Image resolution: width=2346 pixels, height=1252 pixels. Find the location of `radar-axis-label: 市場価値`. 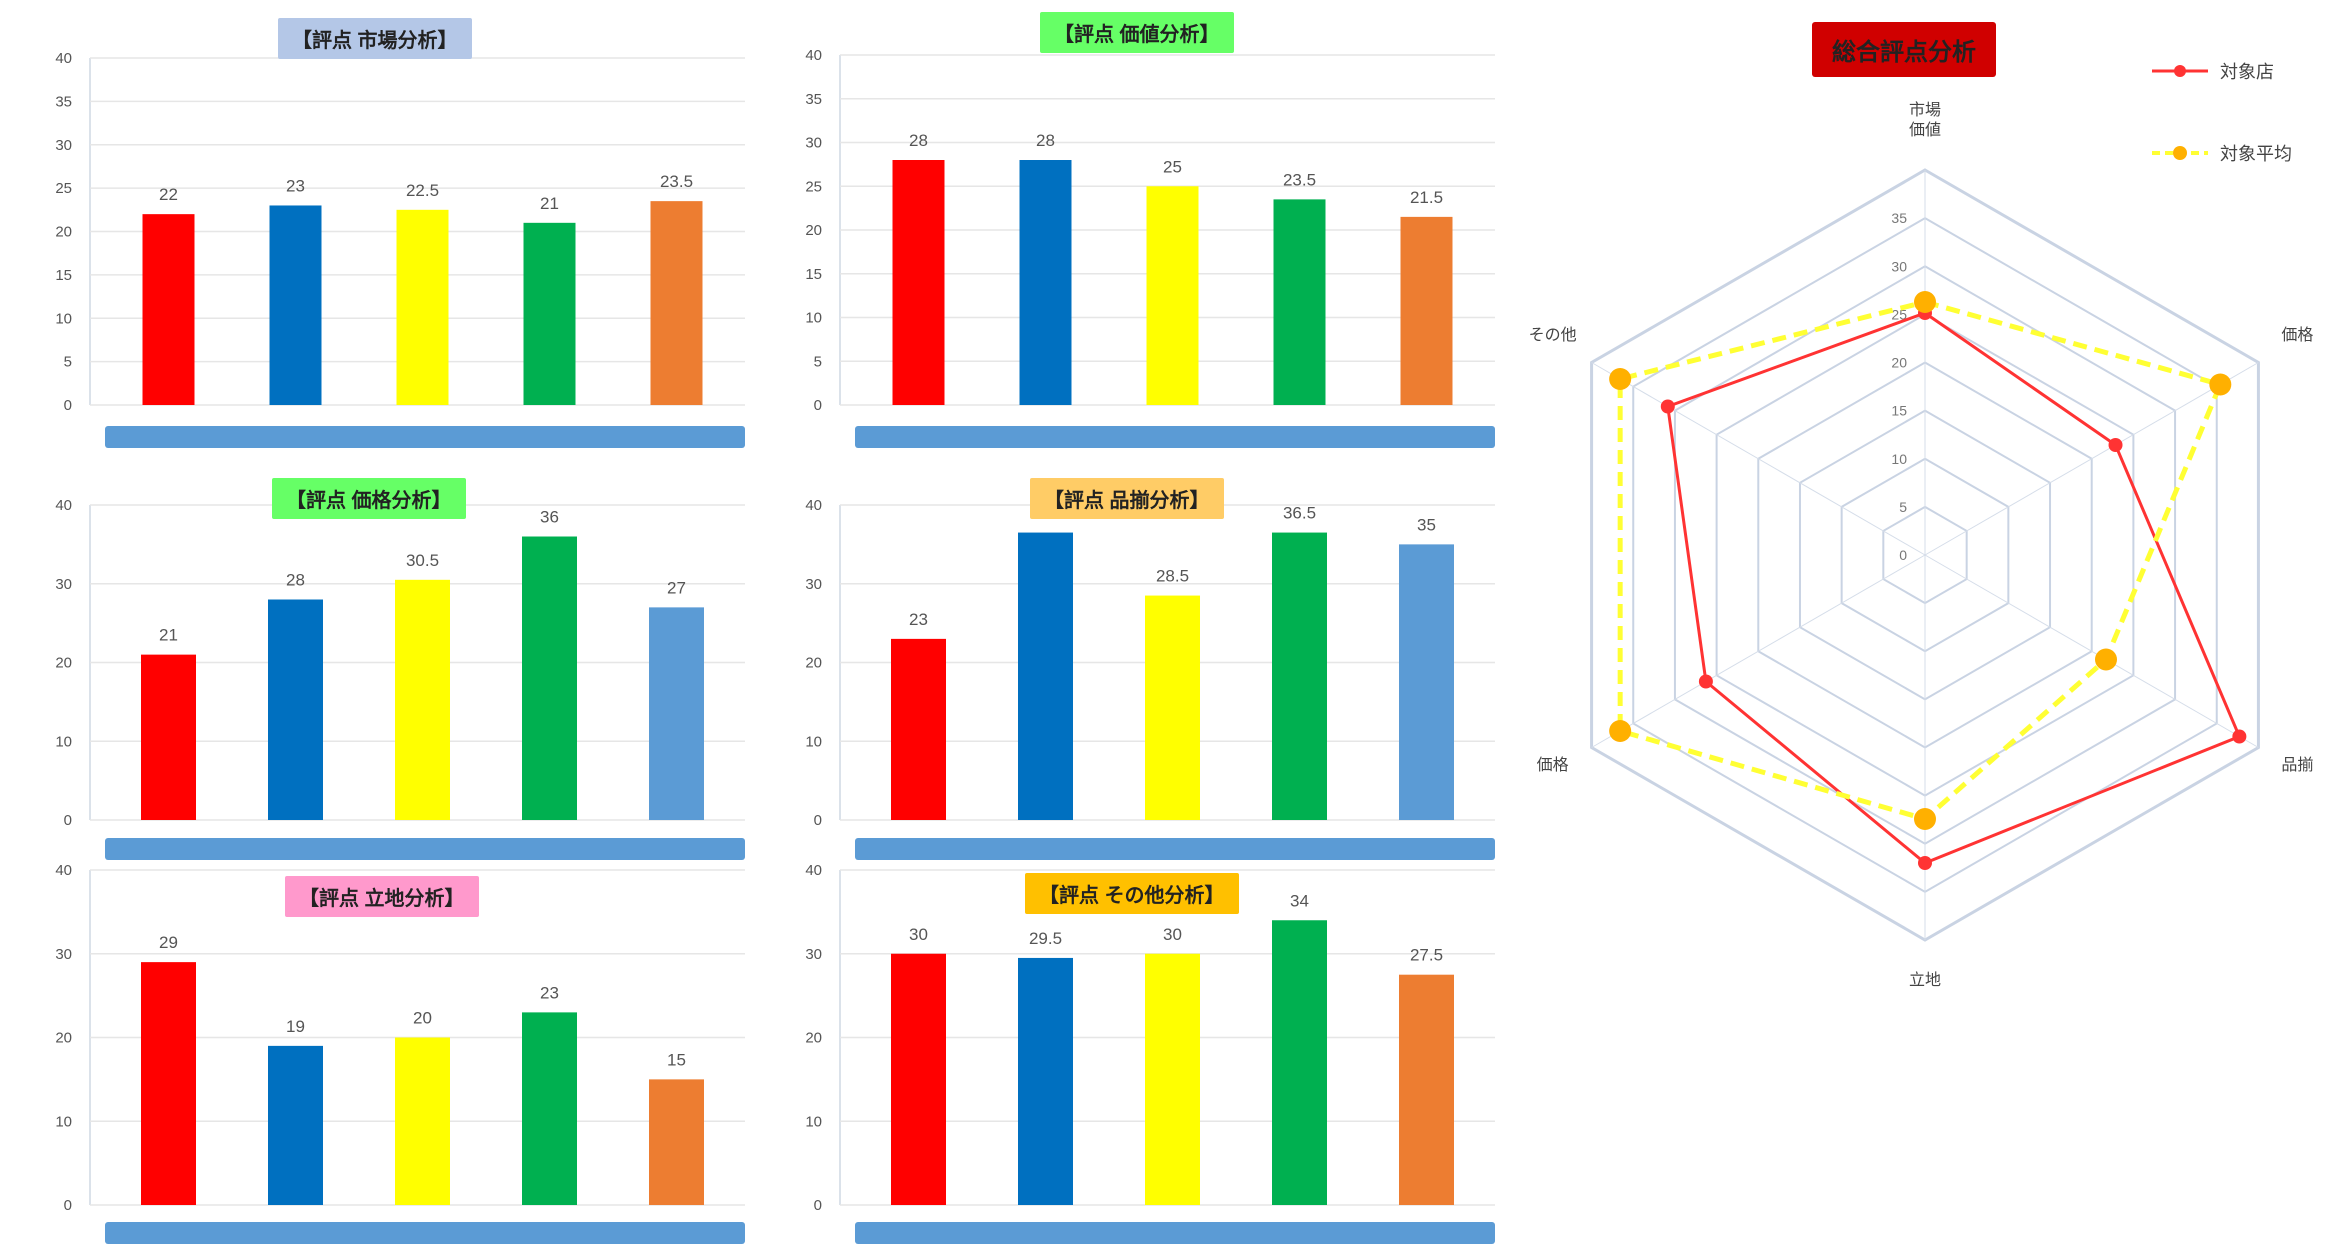

radar-axis-label: 市場価値 is located at coordinates (1925, 120).